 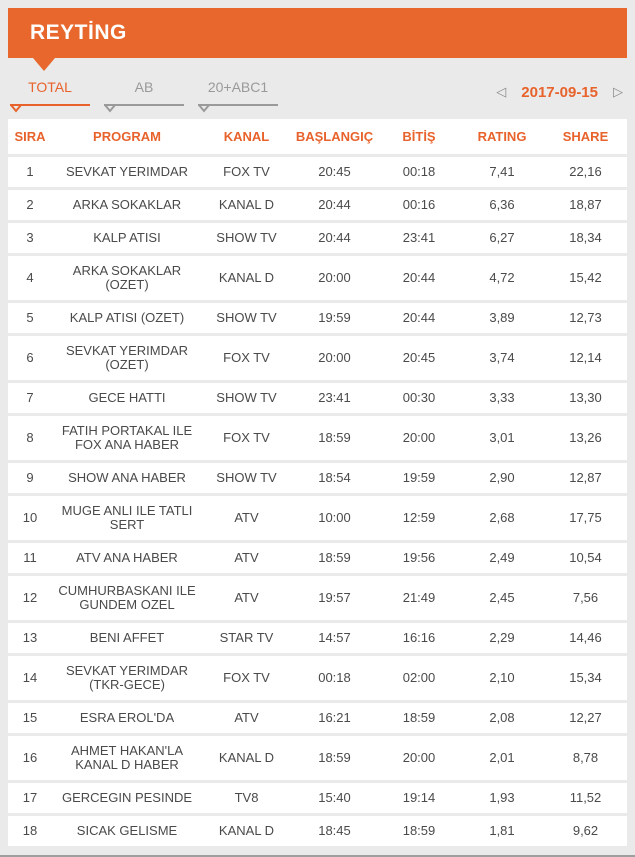 What do you see at coordinates (419, 136) in the screenshot?
I see `column-header-bitis: BİTİŞ` at bounding box center [419, 136].